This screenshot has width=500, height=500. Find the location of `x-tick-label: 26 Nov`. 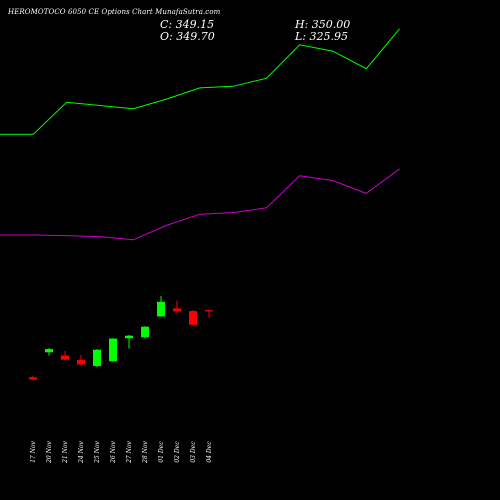

x-tick-label: 26 Nov is located at coordinates (113, 451).